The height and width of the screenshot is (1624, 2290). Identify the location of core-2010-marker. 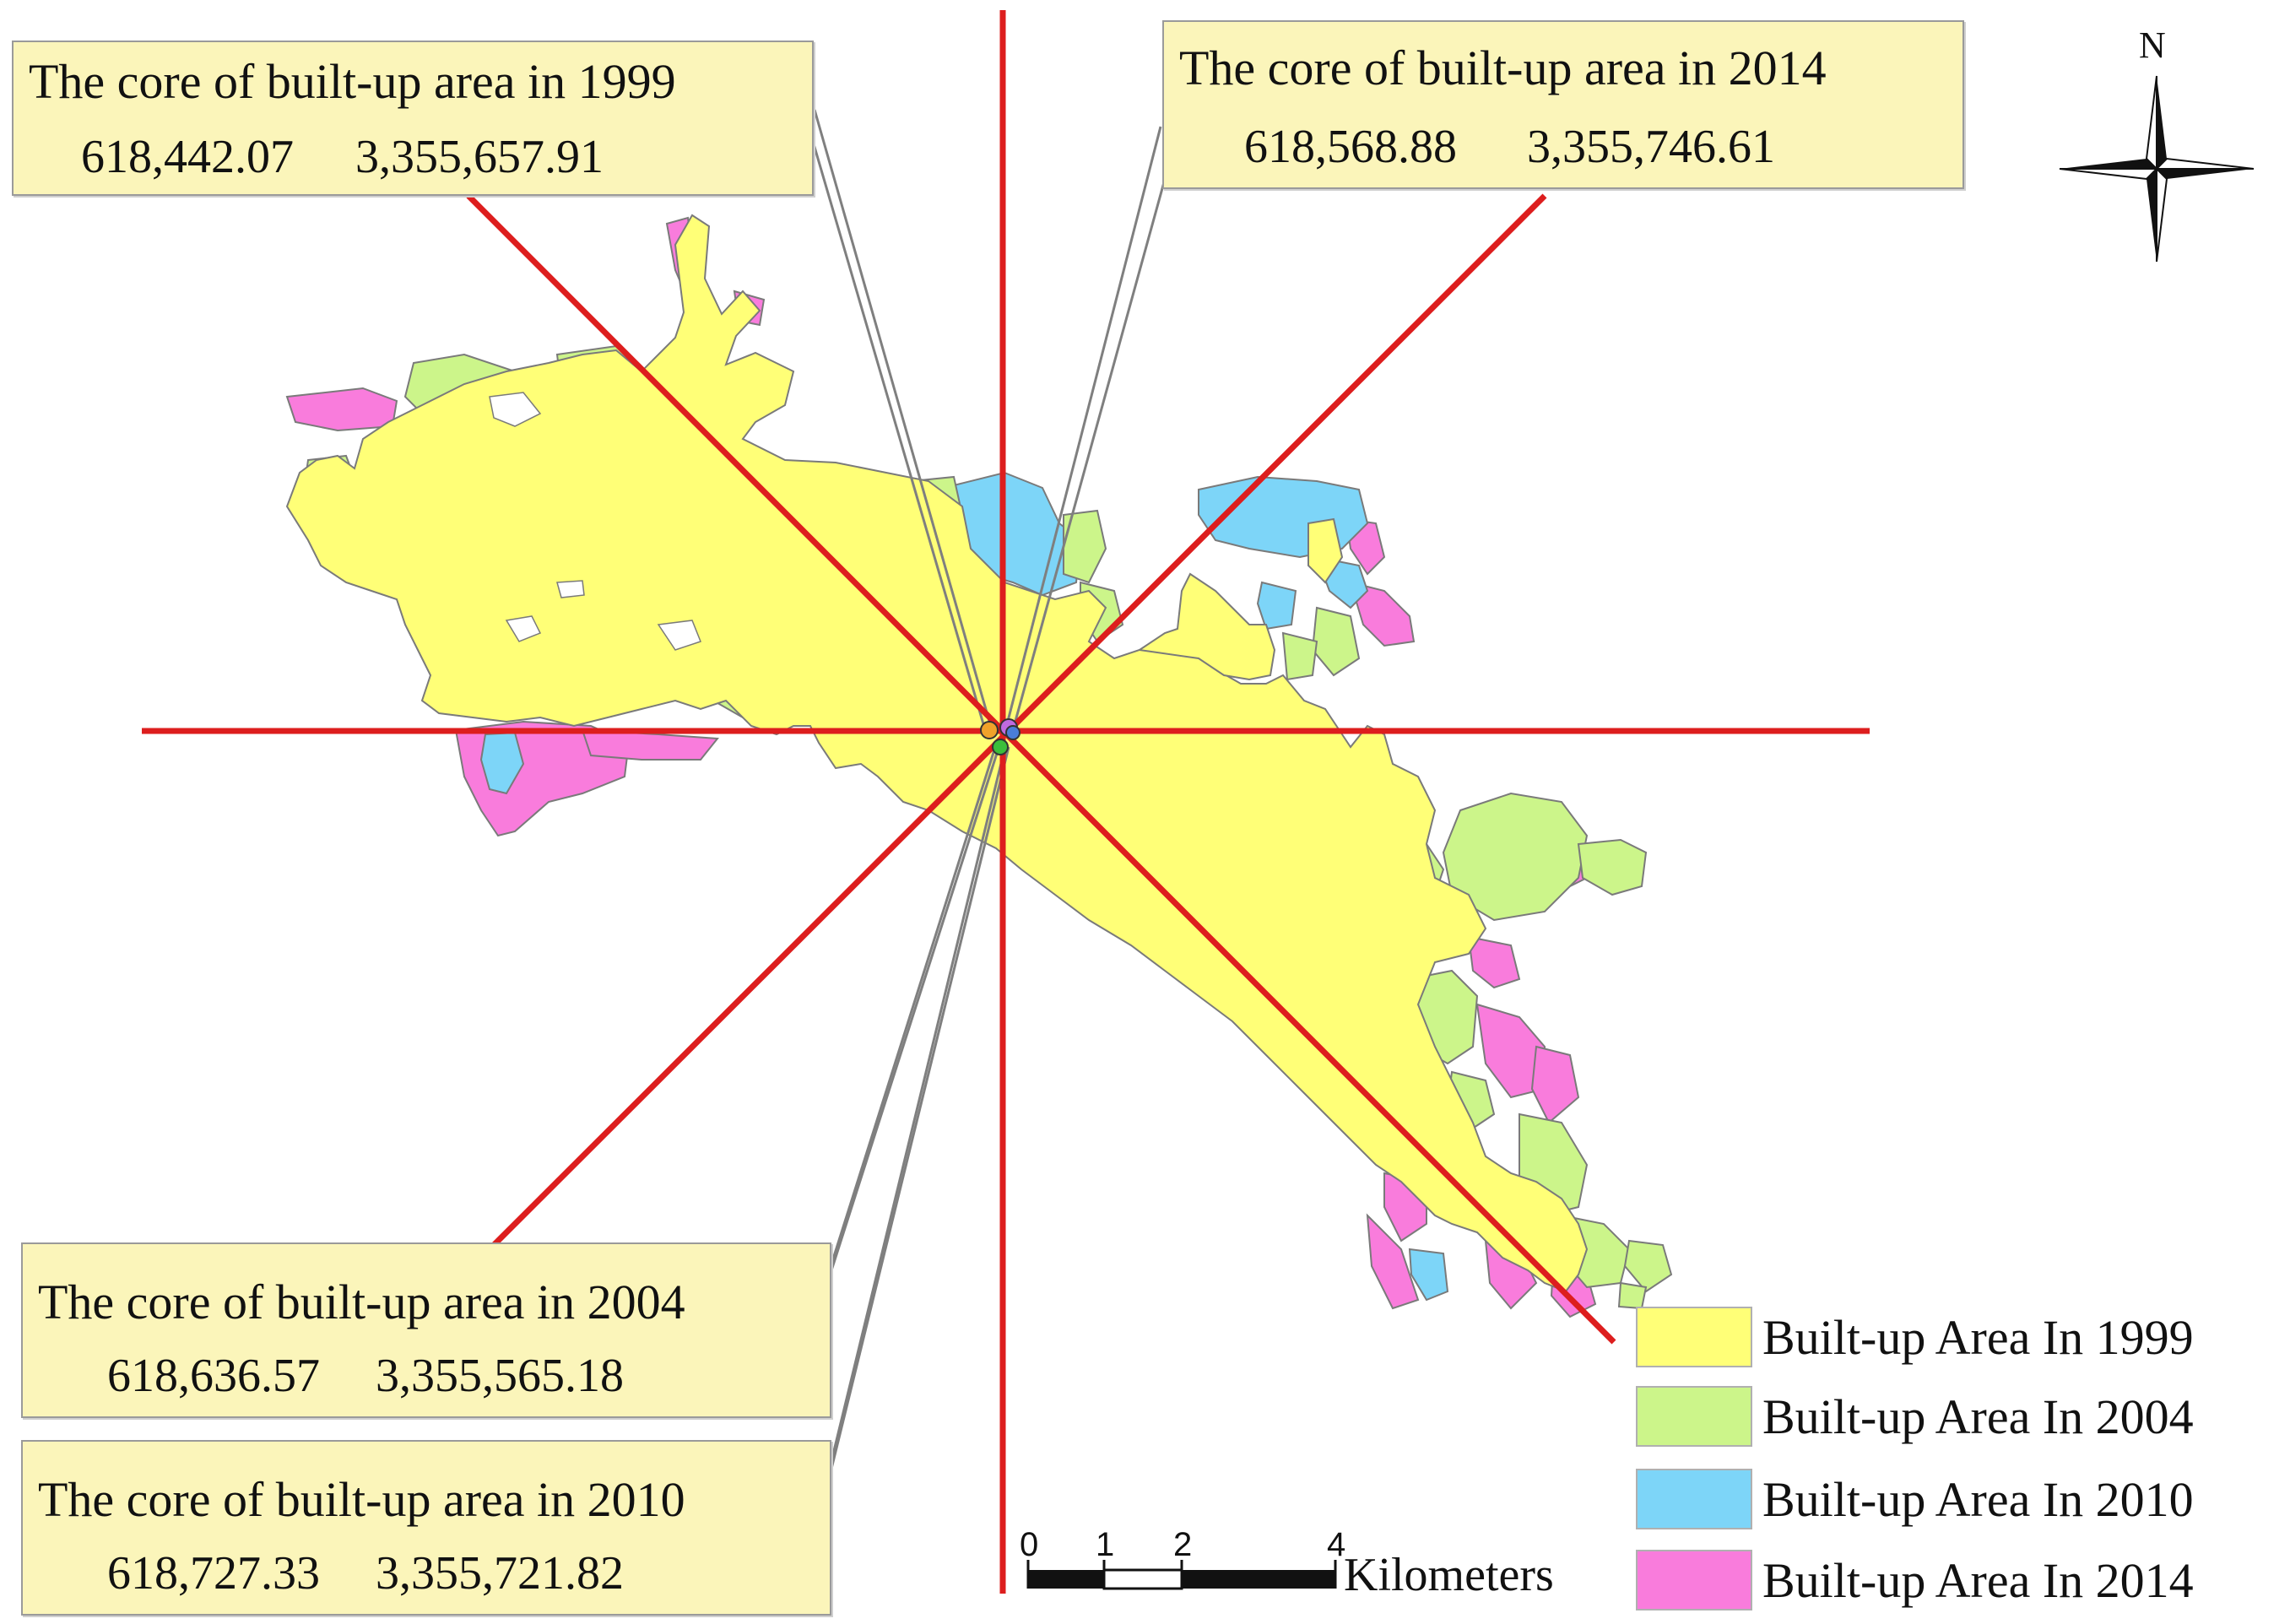
(1012, 732).